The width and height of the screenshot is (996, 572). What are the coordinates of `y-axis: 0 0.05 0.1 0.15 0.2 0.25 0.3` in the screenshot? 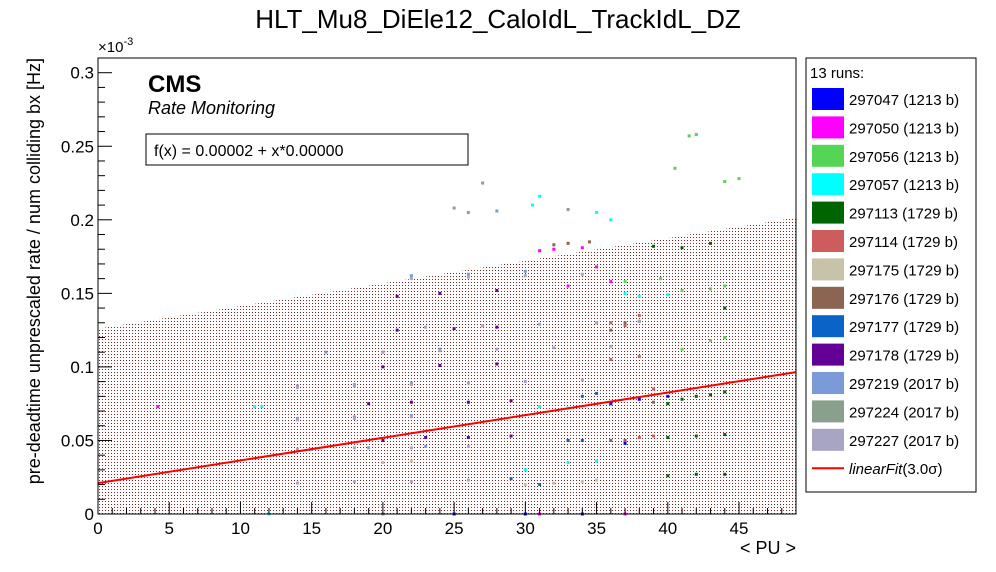 It's located at (86, 290).